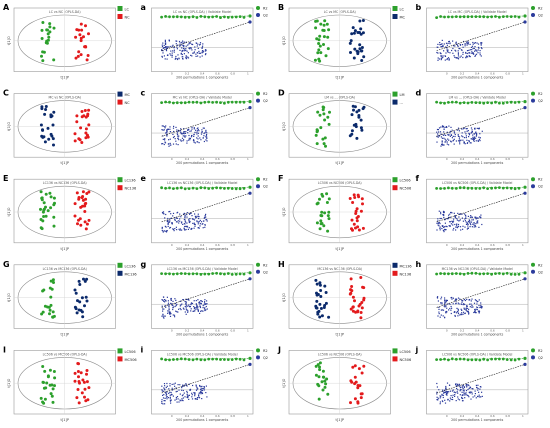 The image size is (550, 428). What do you see at coordinates (206, 36) in the screenshot?
I see `q2-regression-line` at bounding box center [206, 36].